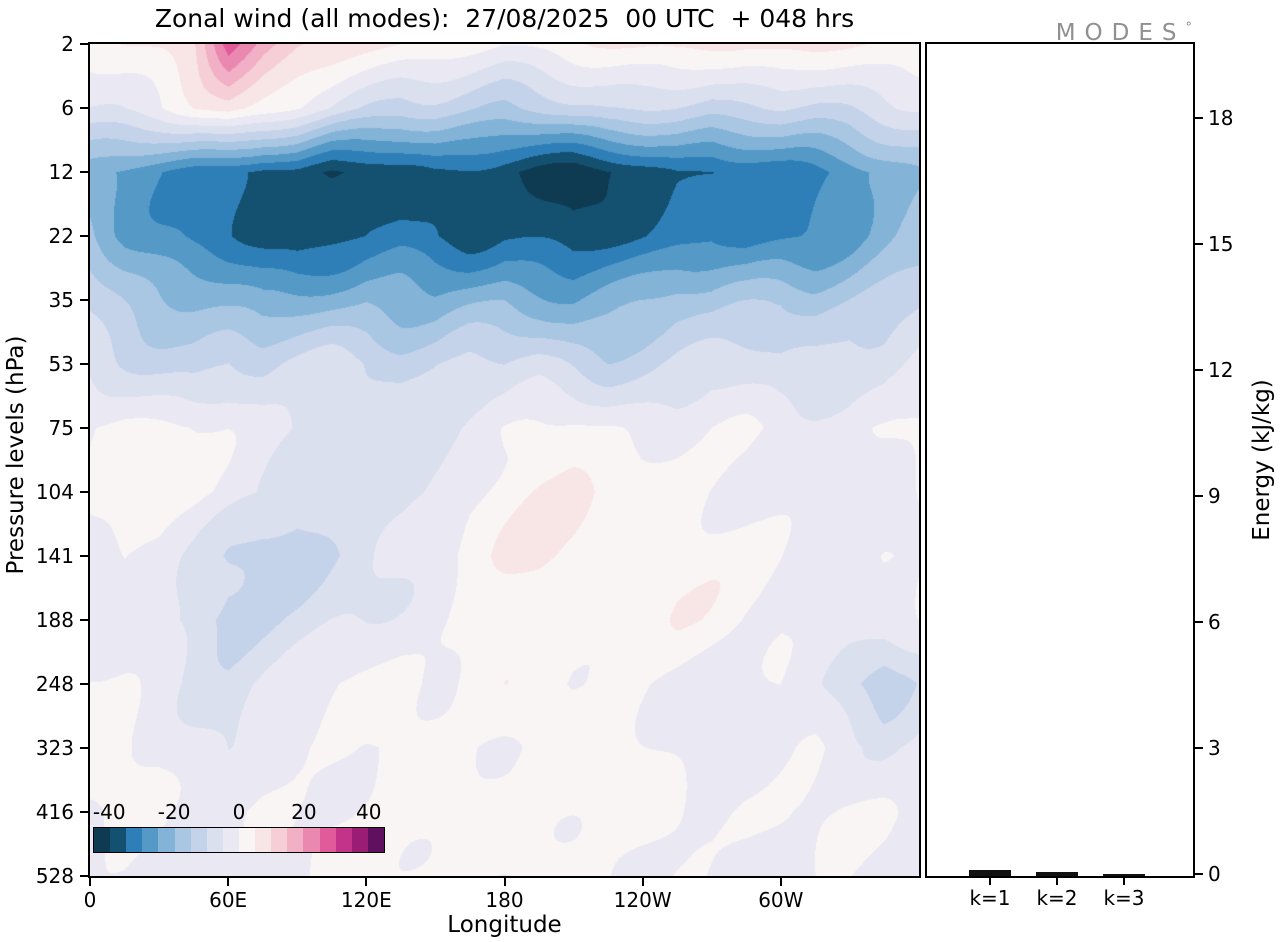 This screenshot has width=1280, height=942. Describe the element at coordinates (1221, 243) in the screenshot. I see `energy-tick-label: 15` at that location.